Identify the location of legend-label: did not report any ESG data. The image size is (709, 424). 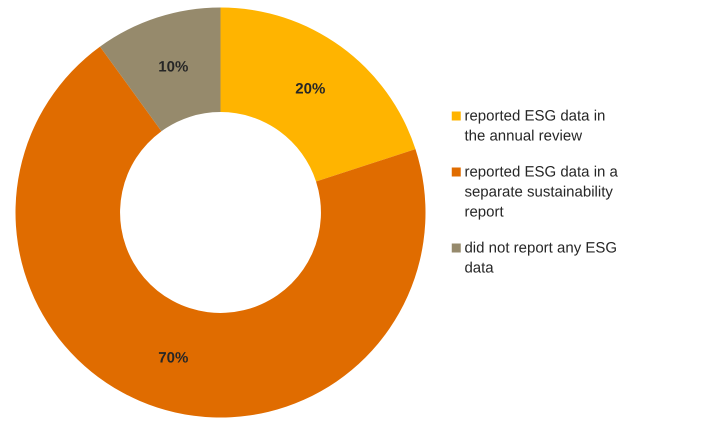
(541, 258).